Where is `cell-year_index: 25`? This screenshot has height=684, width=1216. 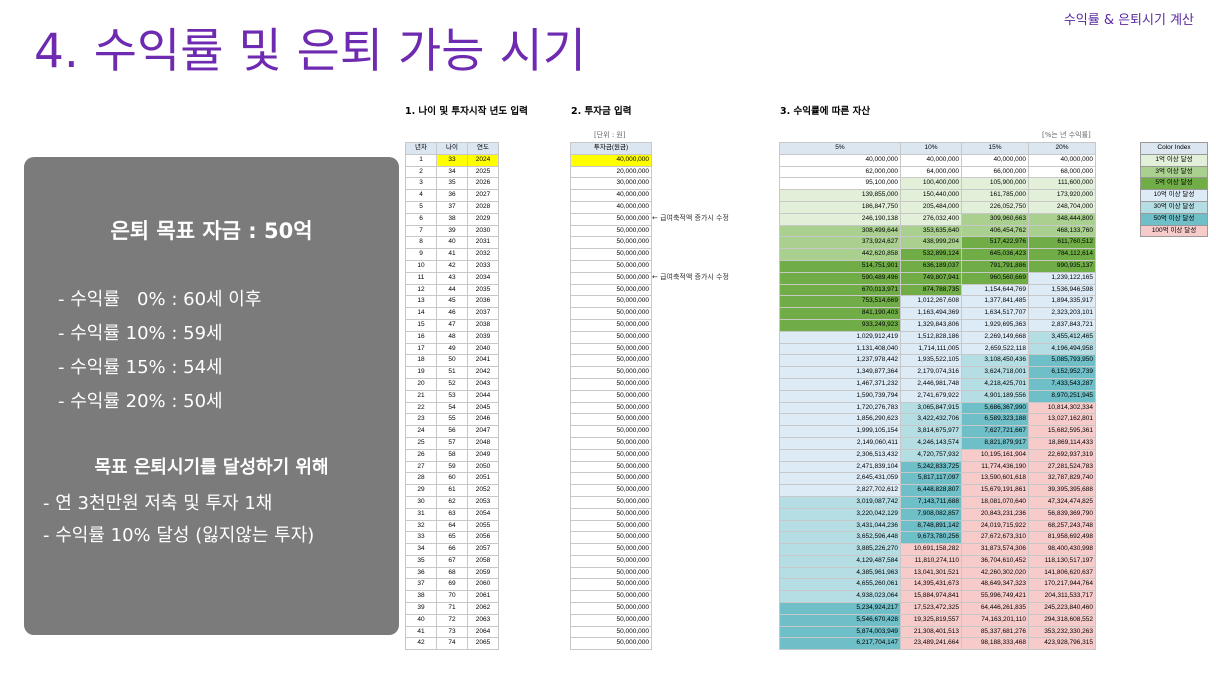 cell-year_index: 25 is located at coordinates (421, 443).